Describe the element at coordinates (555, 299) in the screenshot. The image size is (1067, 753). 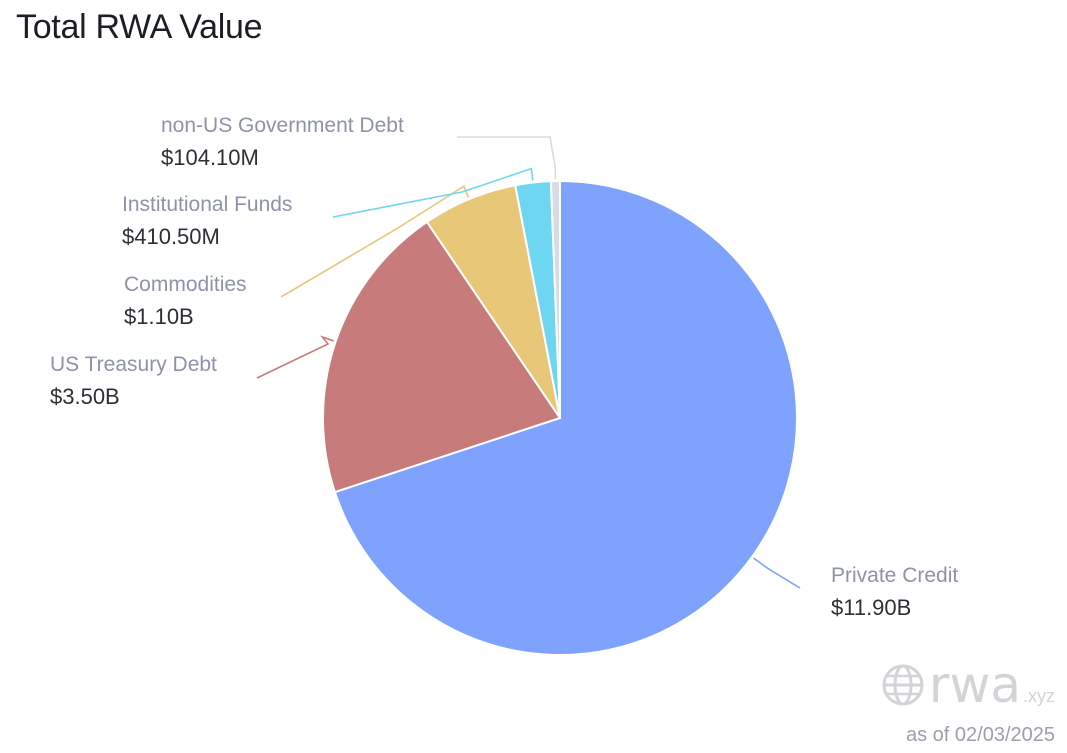
I see `pie-slice-non-us-government-debt` at that location.